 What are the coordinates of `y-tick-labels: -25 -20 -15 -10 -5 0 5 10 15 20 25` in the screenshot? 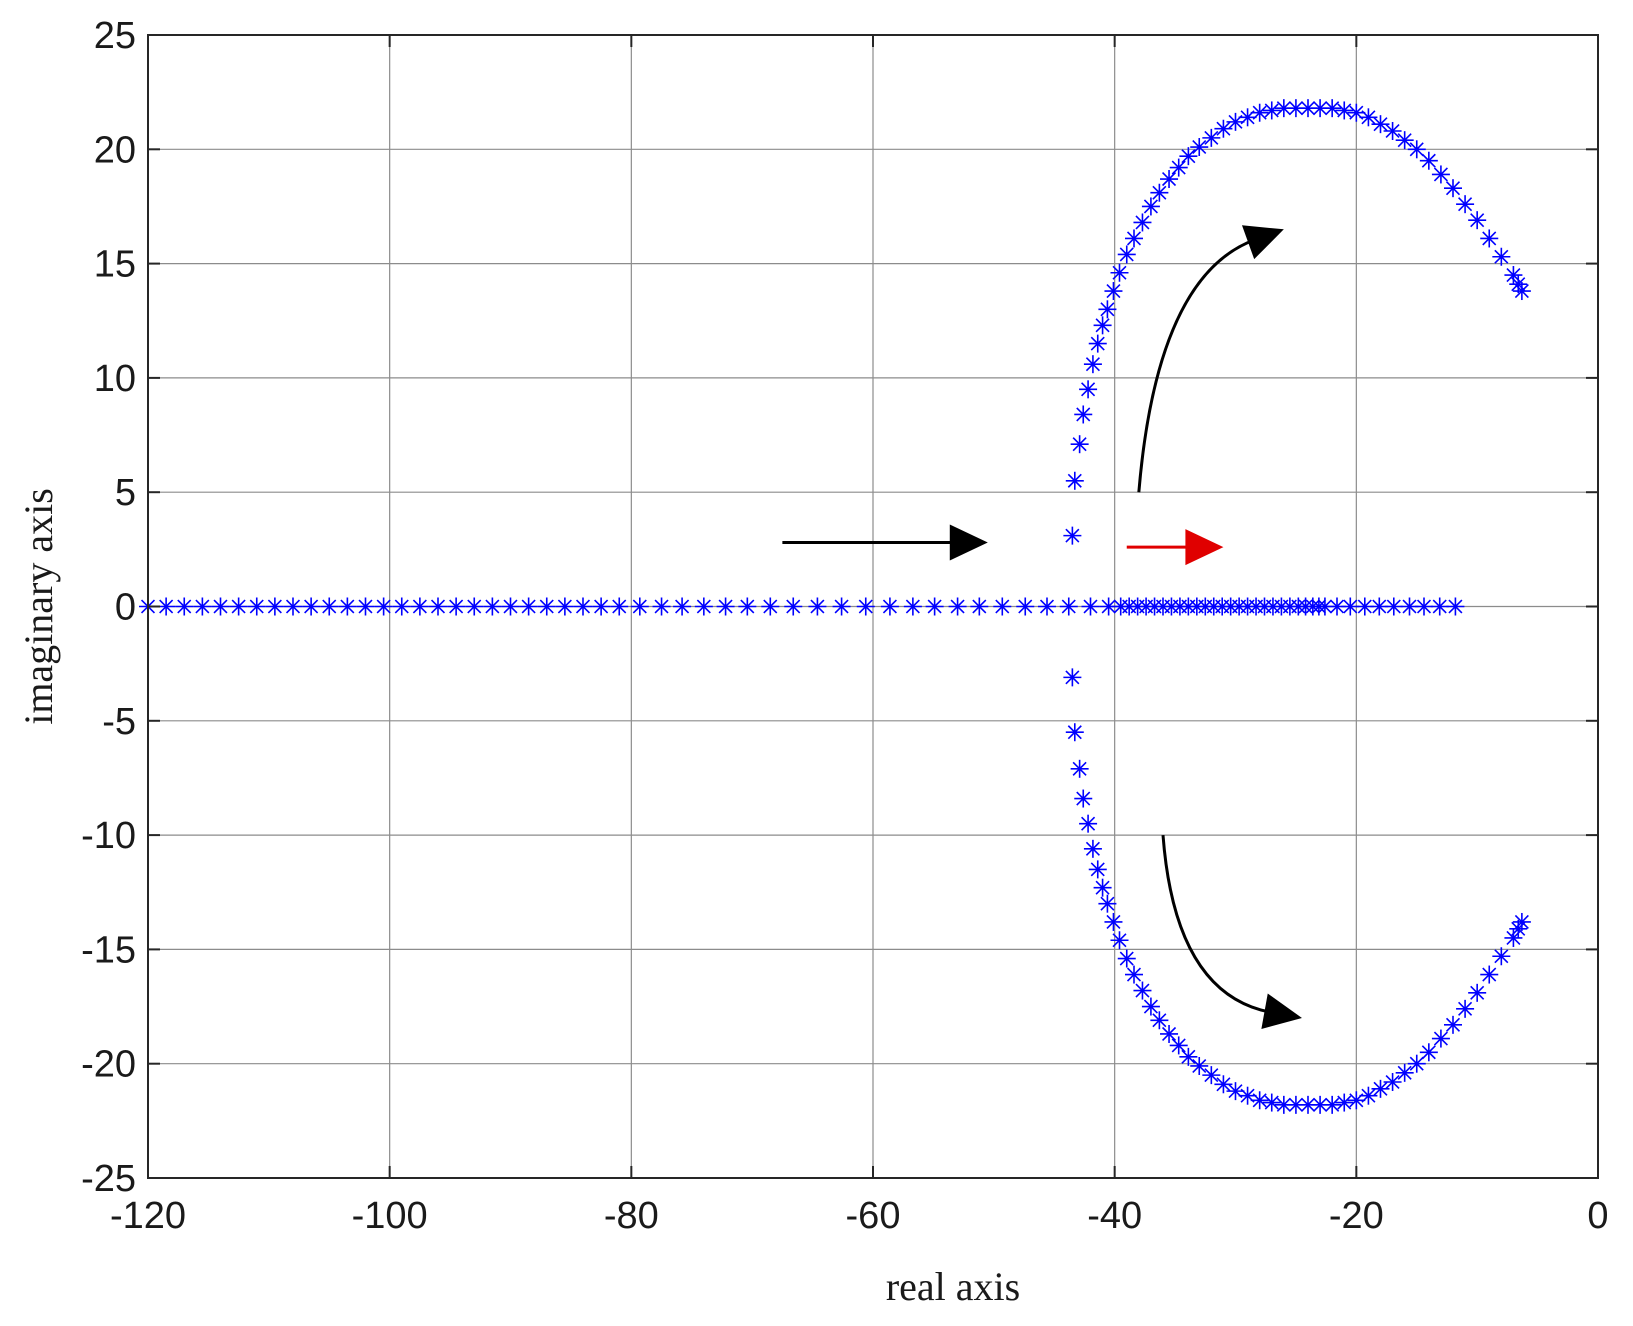 It's located at (108, 607).